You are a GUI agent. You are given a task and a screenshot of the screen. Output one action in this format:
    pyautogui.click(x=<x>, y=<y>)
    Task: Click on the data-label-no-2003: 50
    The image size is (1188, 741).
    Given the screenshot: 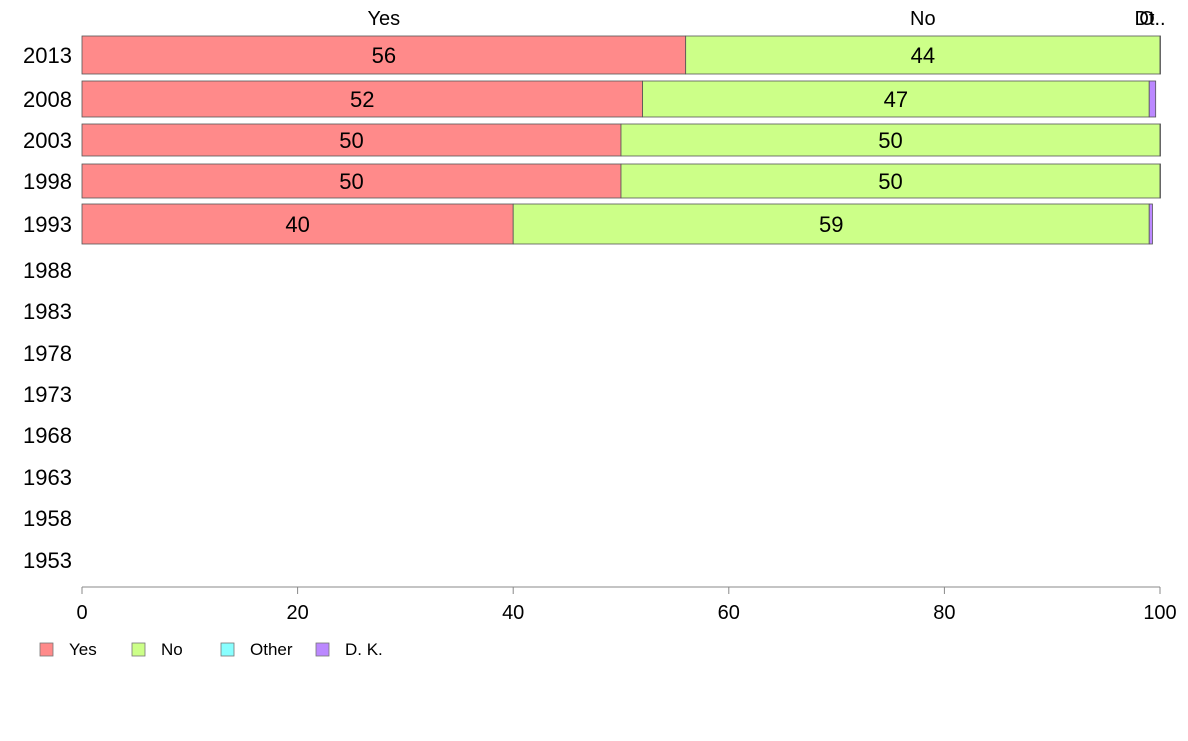 What is the action you would take?
    pyautogui.click(x=890, y=140)
    